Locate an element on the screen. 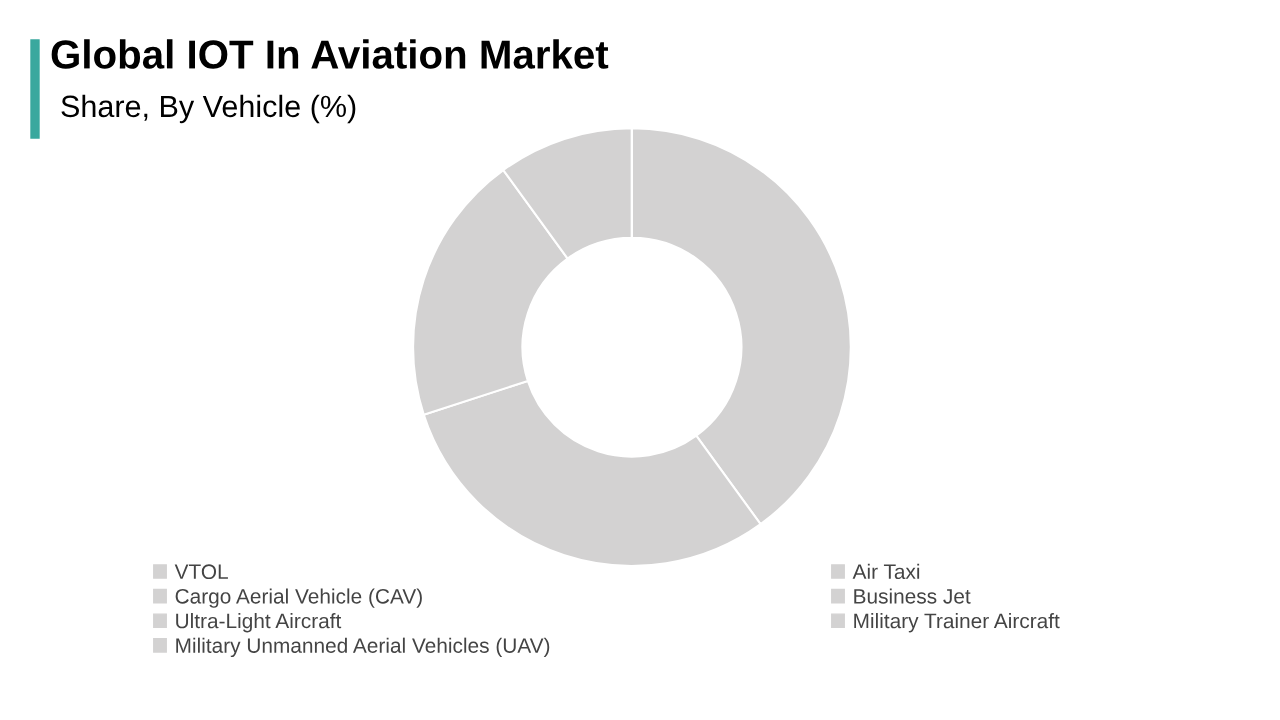 This screenshot has width=1280, height=720. legend-label: Business Jet is located at coordinates (912, 596).